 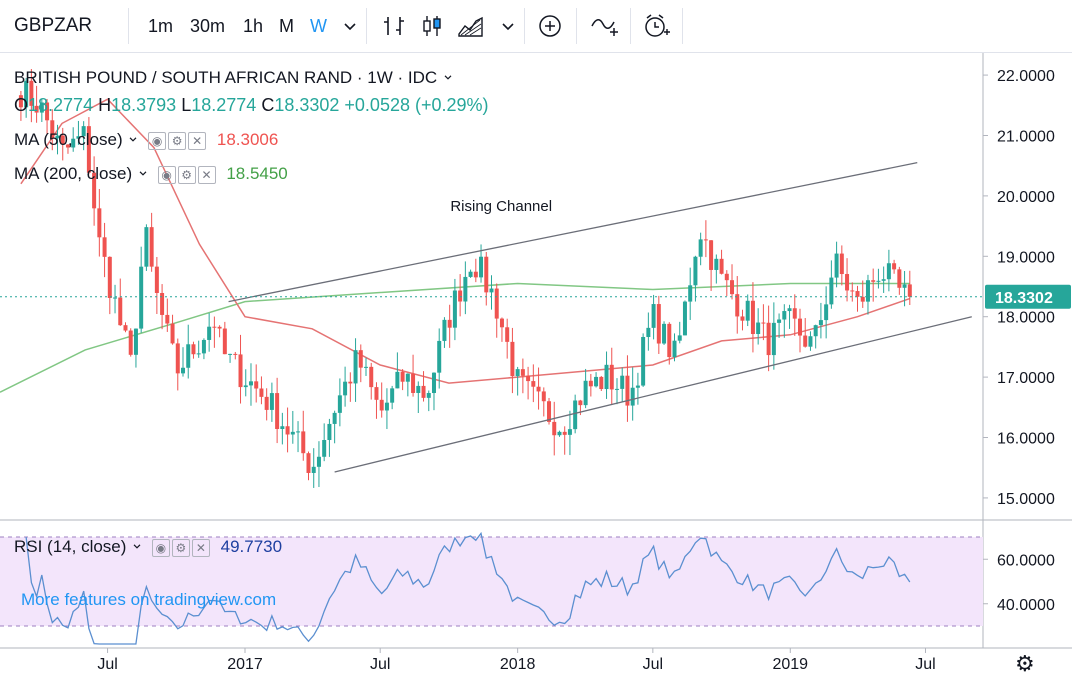 What do you see at coordinates (73, 173) in the screenshot?
I see `ma200-label: MA (200, close)` at bounding box center [73, 173].